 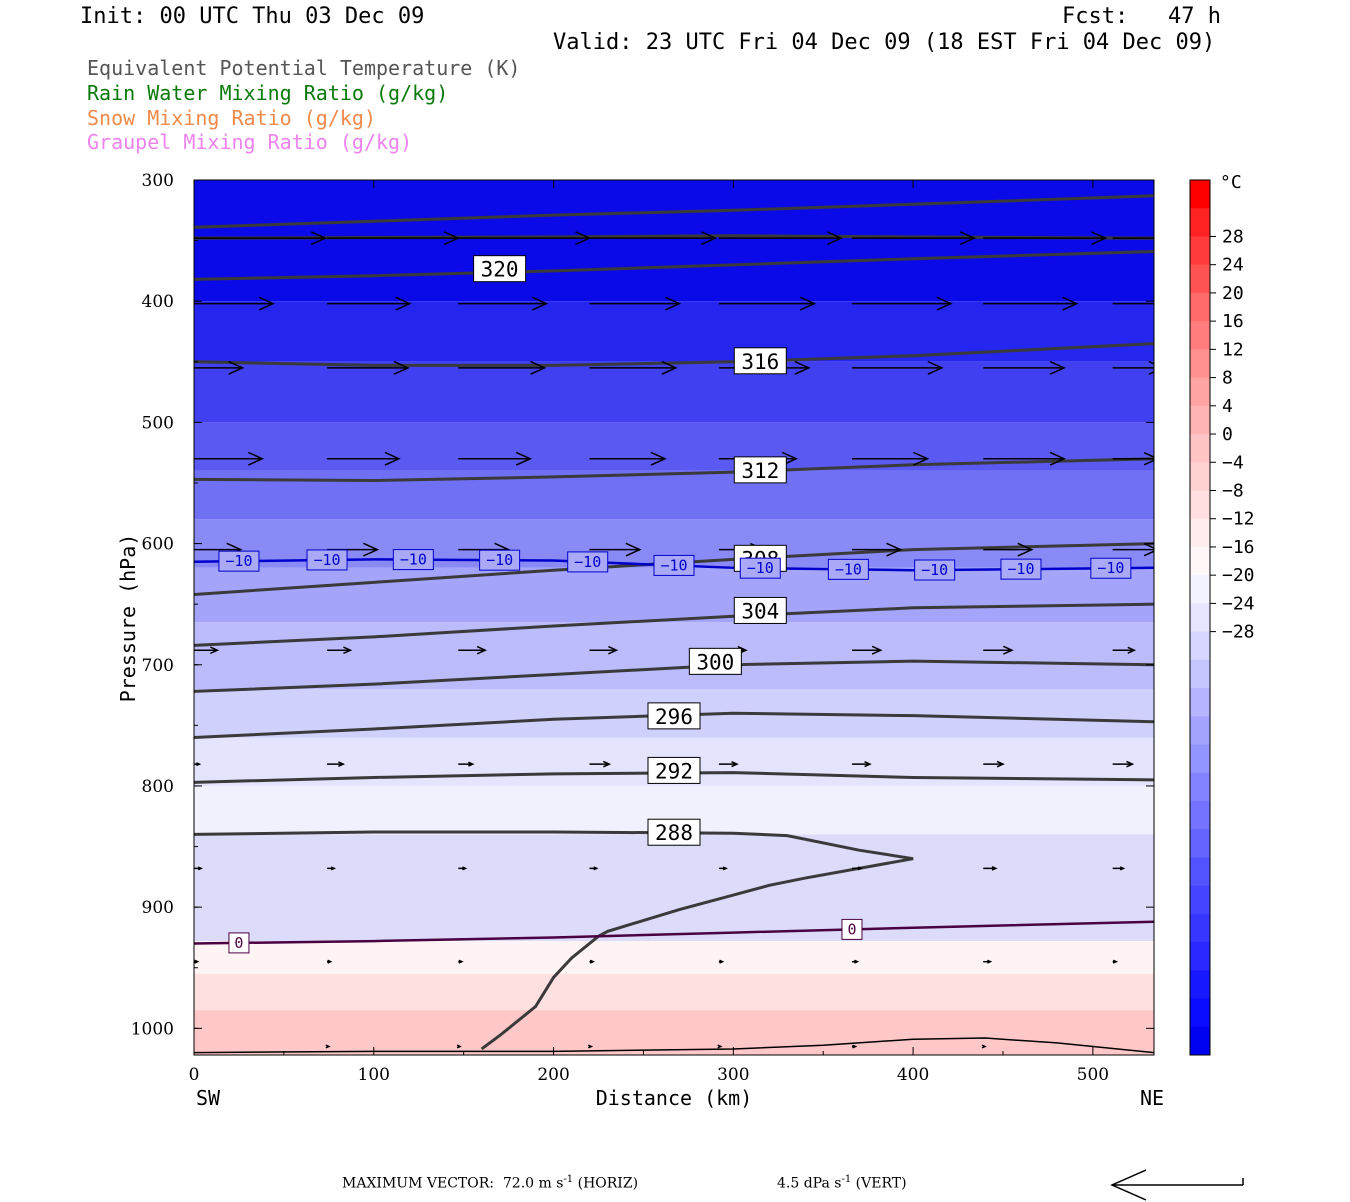 I want to click on colorbar-tick-label: −4, so click(x=1233, y=462).